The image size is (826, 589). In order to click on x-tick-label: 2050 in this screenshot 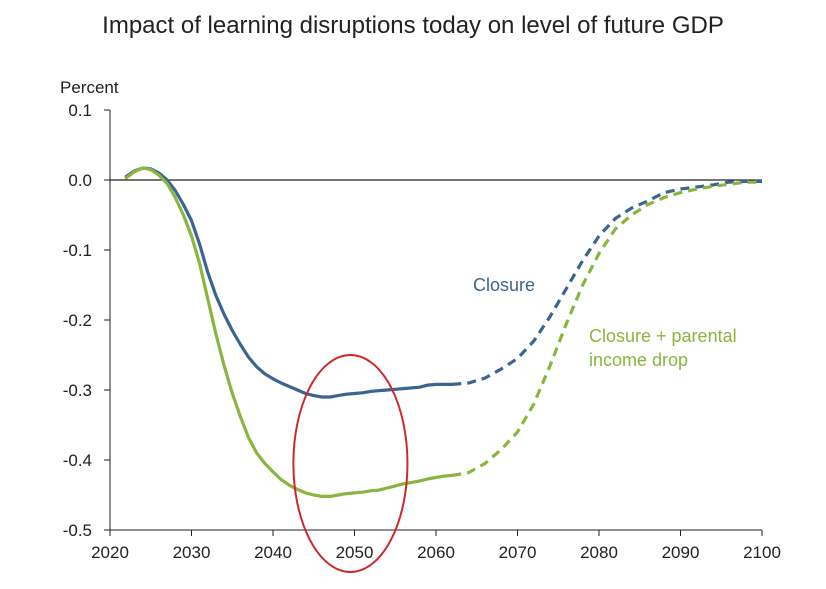, I will do `click(355, 552)`.